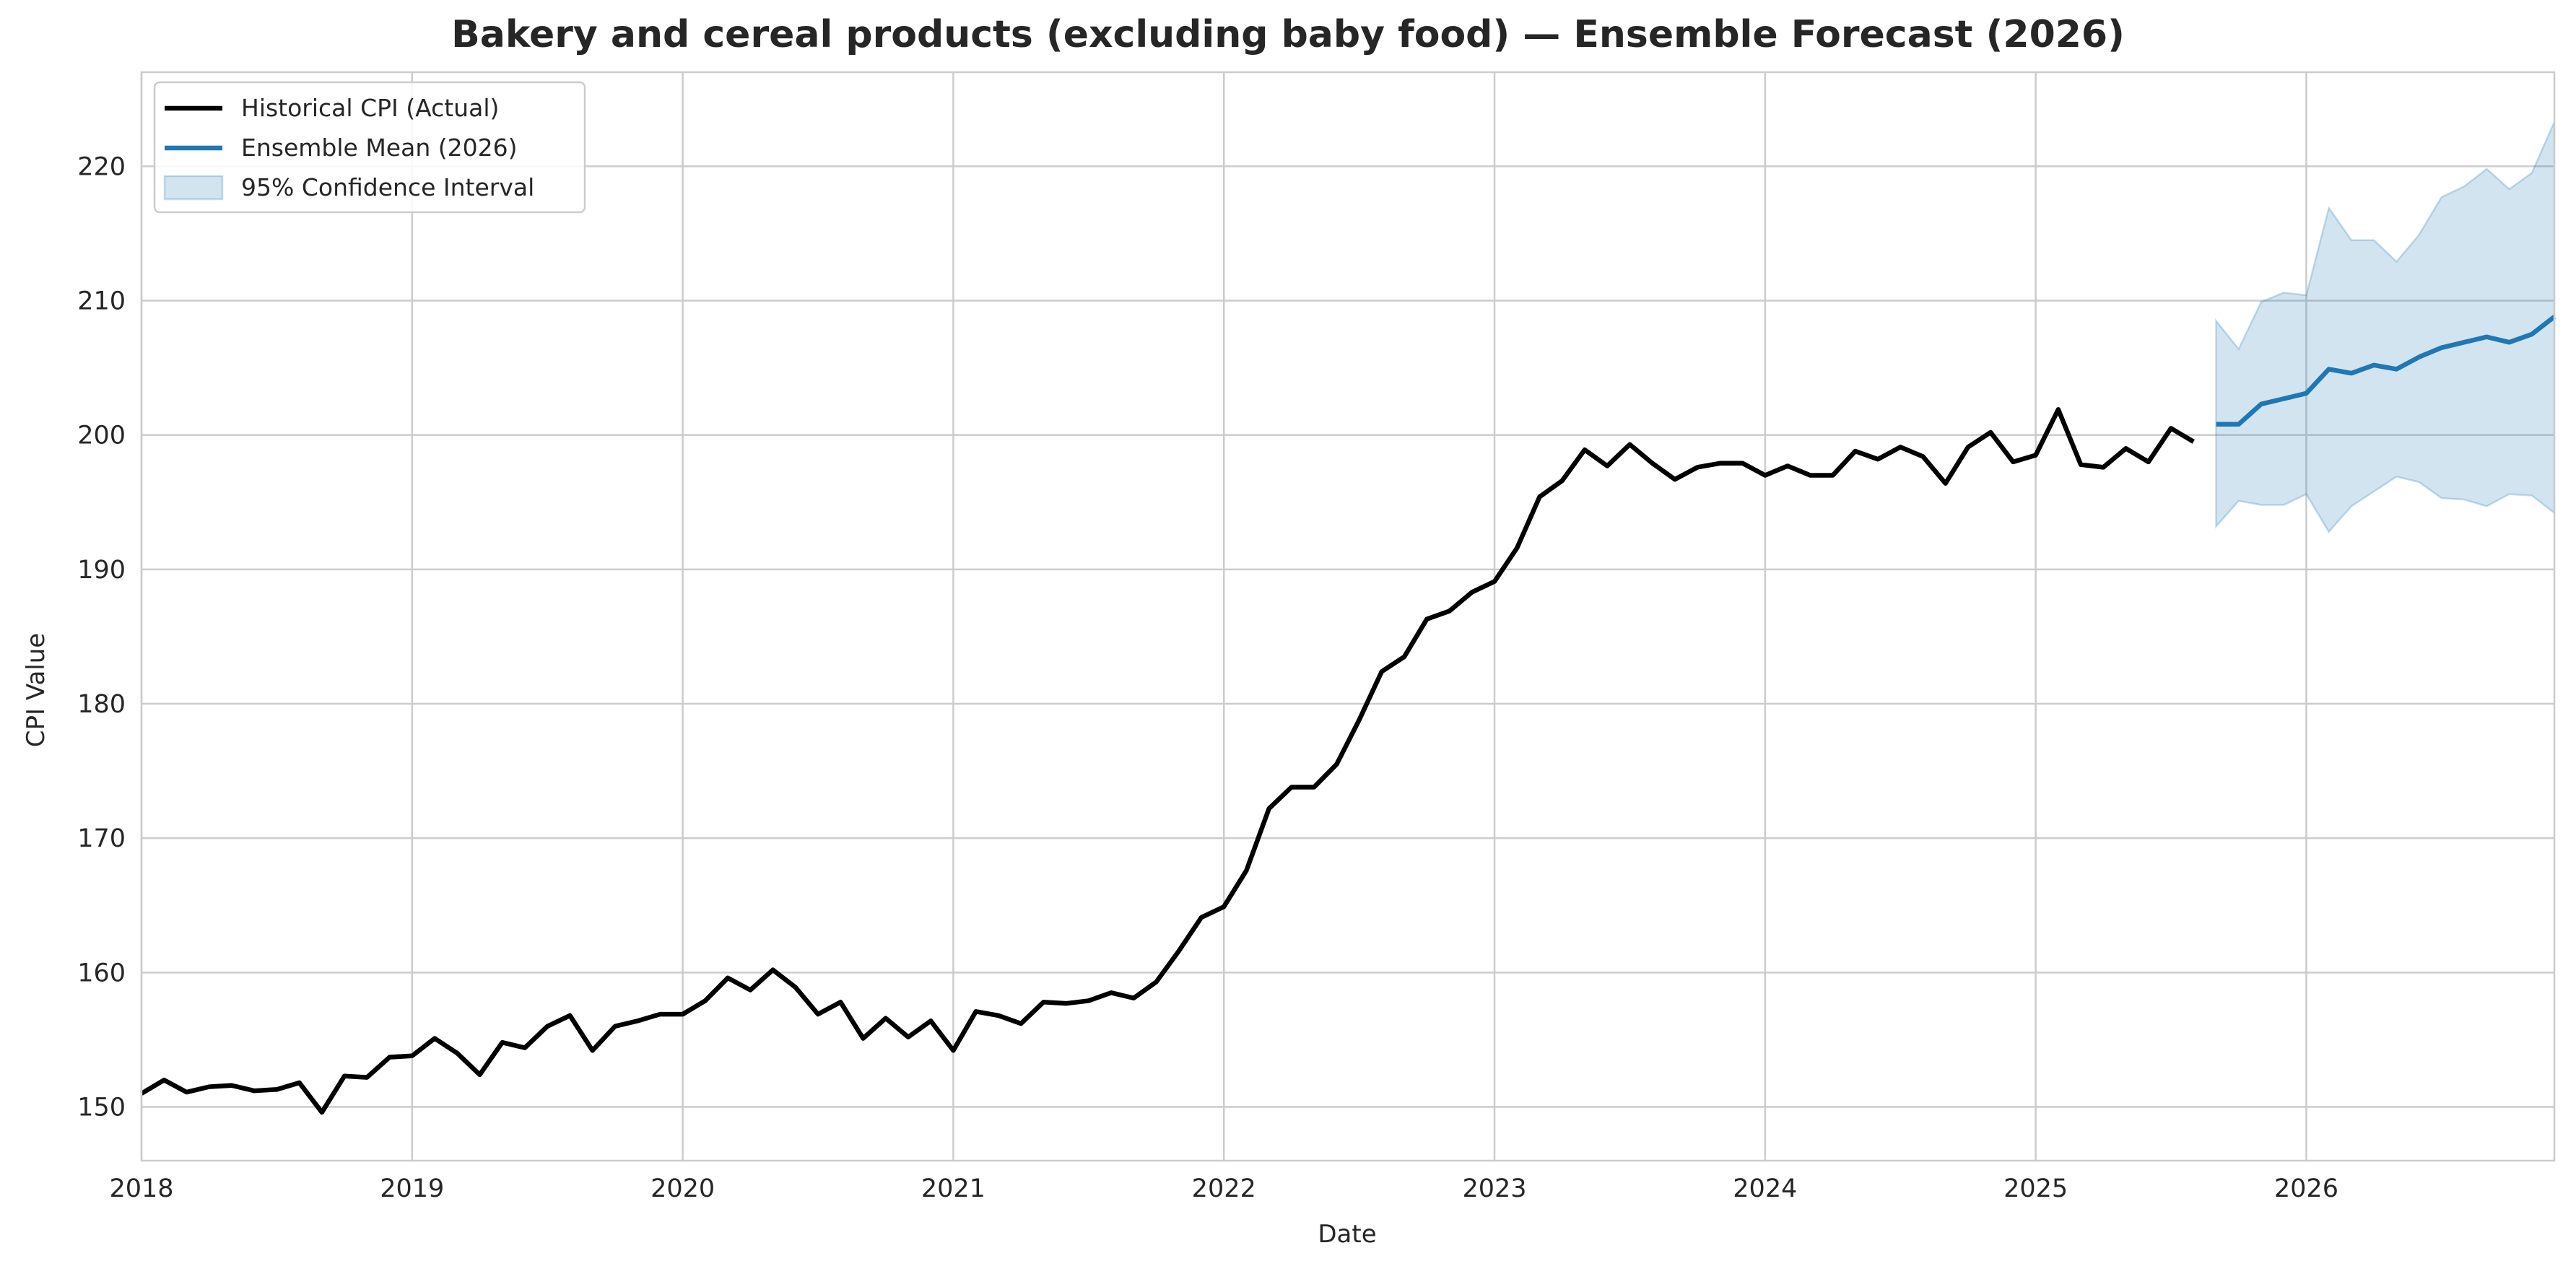 The image size is (2576, 1274). I want to click on legend-label: 95% Confidence Interval, so click(387, 187).